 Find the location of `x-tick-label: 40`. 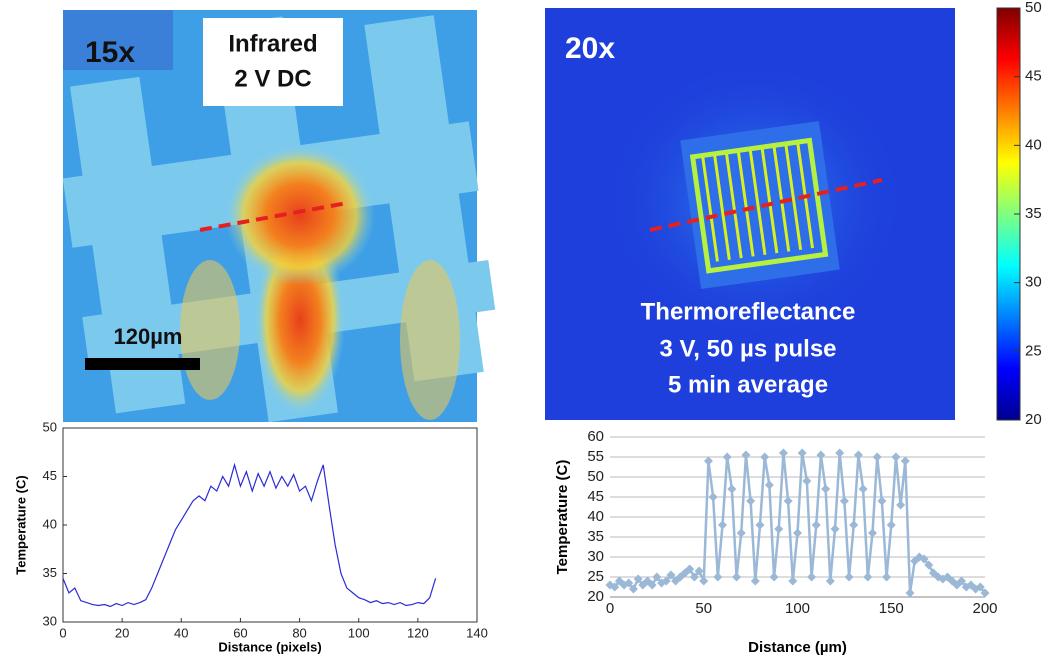

x-tick-label: 40 is located at coordinates (181, 632).